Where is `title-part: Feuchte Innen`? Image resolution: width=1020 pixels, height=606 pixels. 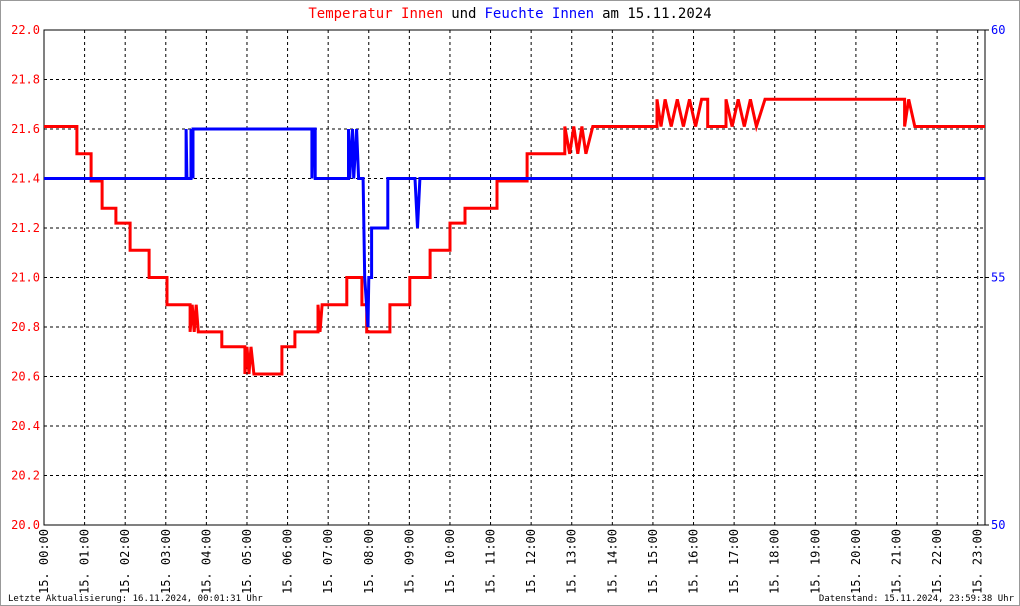 title-part: Feuchte Innen is located at coordinates (540, 14).